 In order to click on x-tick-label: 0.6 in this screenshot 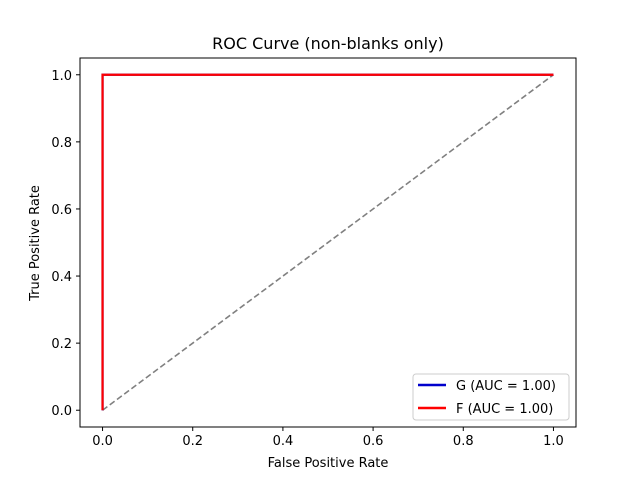, I will do `click(373, 441)`.